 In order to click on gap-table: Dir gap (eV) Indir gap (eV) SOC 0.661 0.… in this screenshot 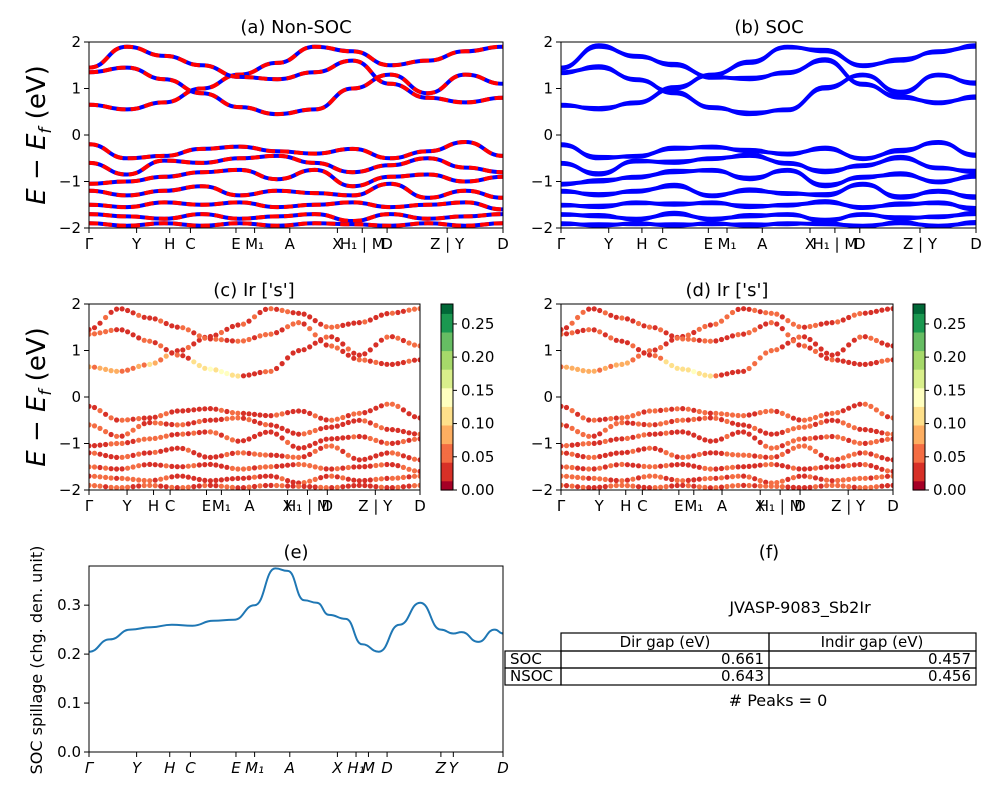, I will do `click(740, 659)`.